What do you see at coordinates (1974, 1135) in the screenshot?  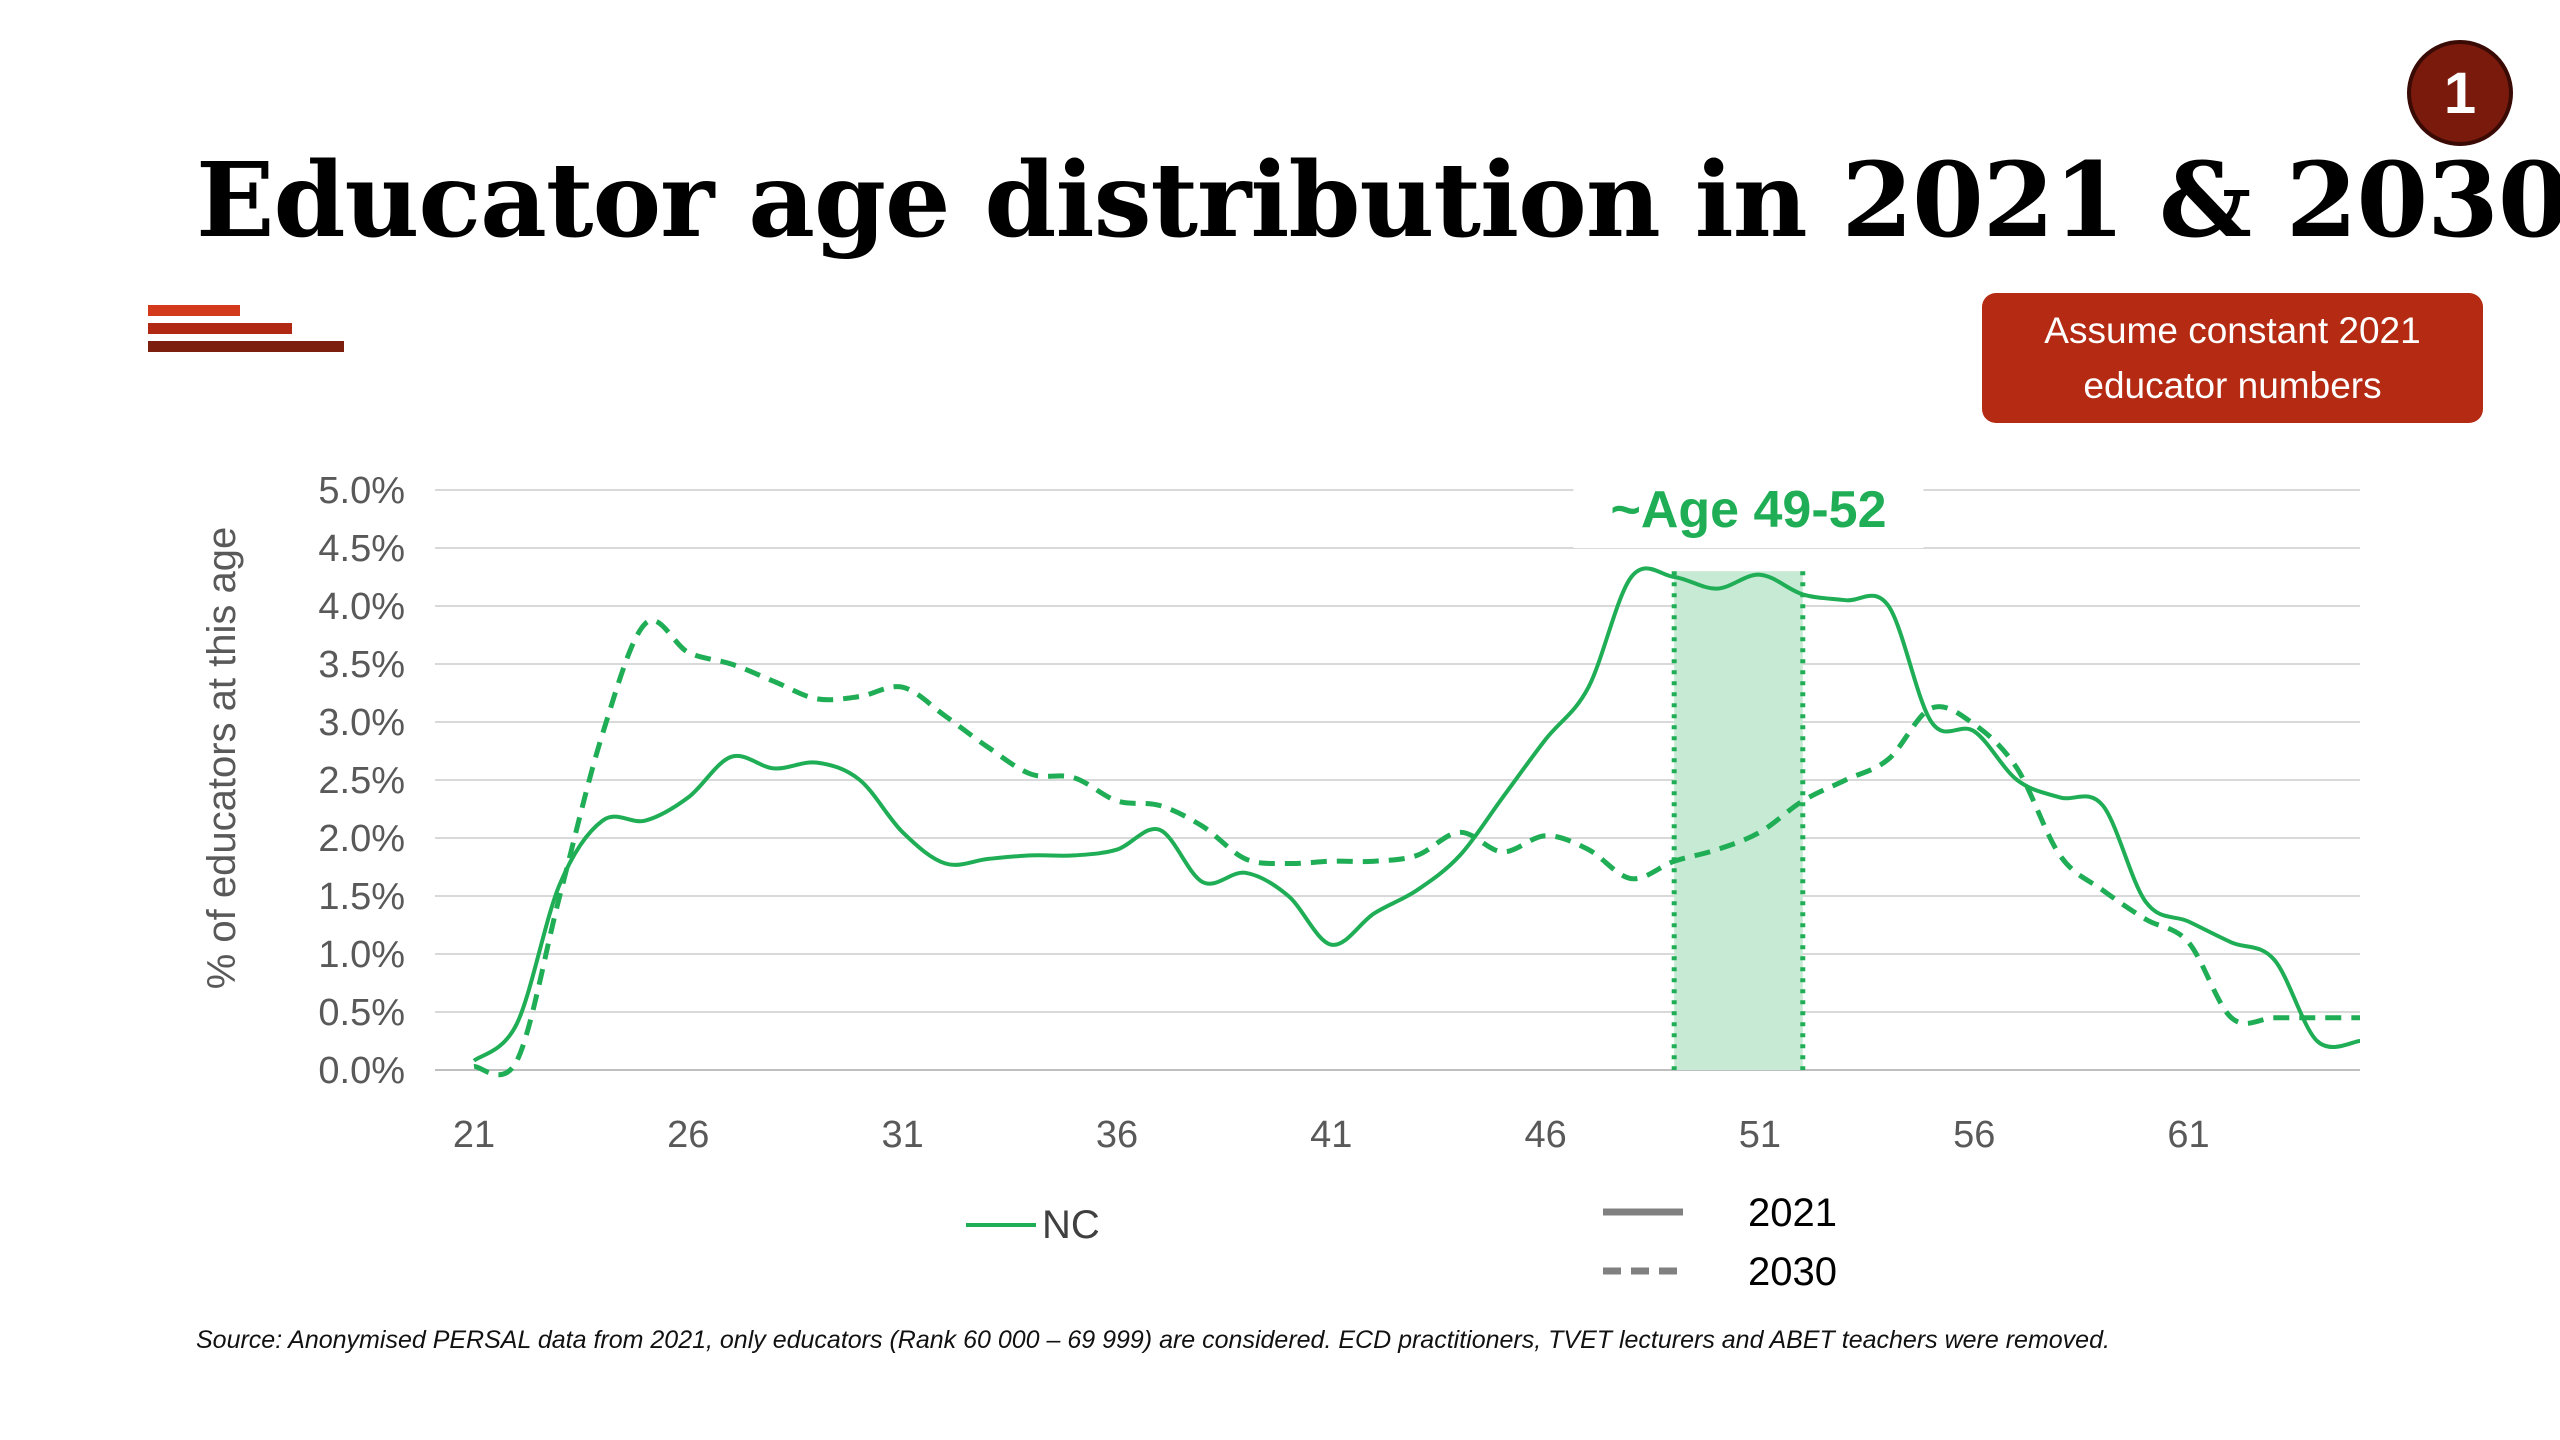 I see `x-tick-label: 56` at bounding box center [1974, 1135].